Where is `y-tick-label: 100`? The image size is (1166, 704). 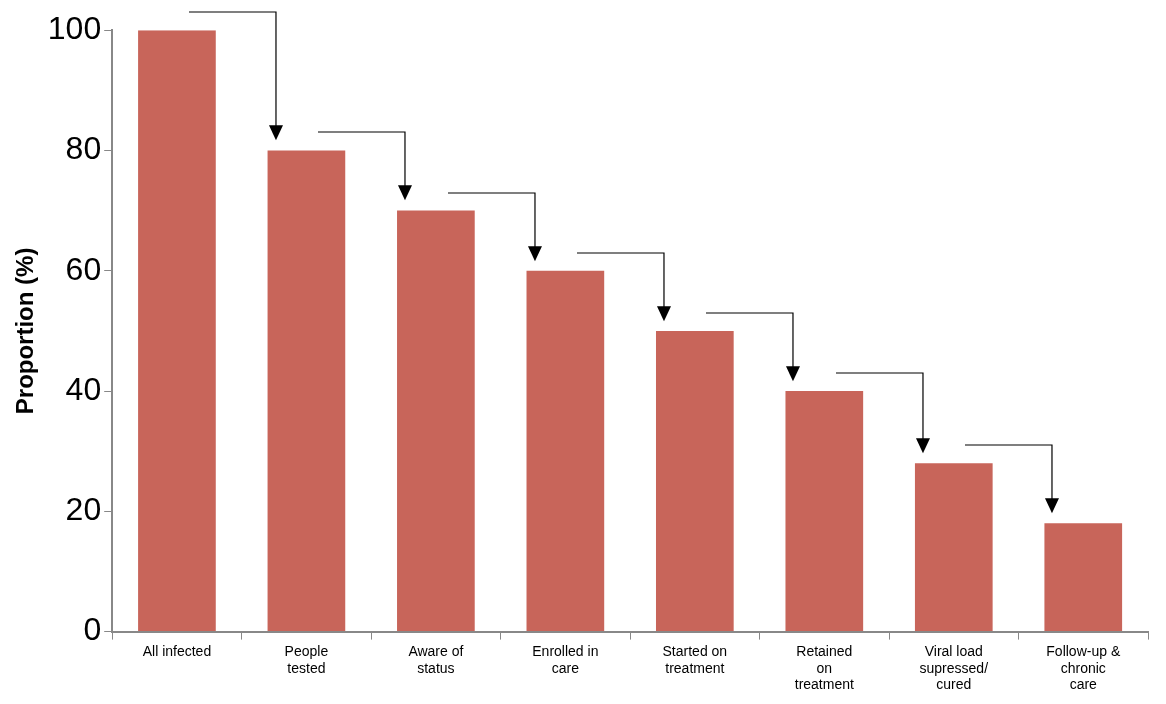 y-tick-label: 100 is located at coordinates (74, 28).